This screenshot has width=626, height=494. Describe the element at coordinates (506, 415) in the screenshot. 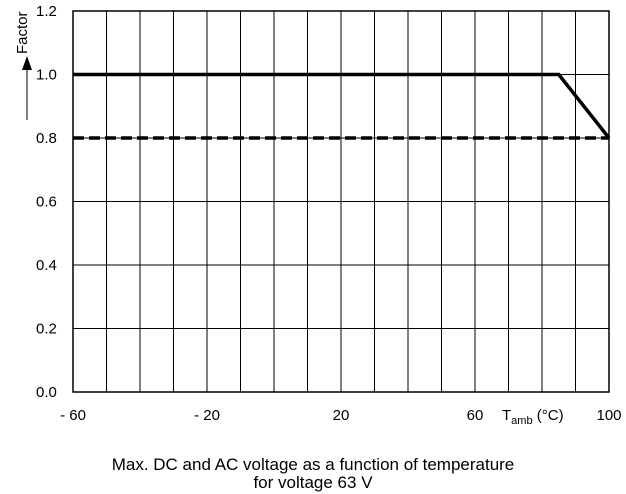

I see `x-axis-label-base: T` at that location.